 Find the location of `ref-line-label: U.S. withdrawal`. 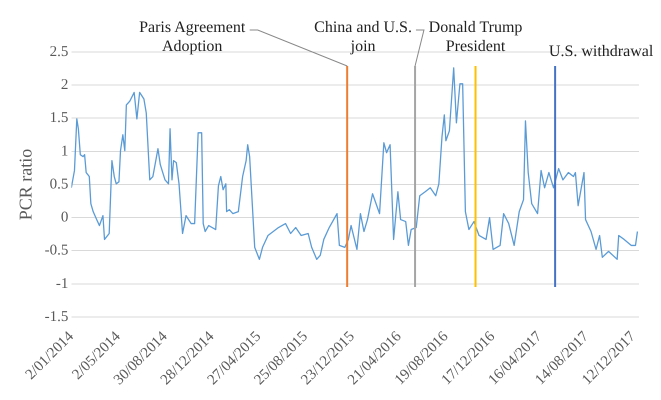

ref-line-label: U.S. withdrawal is located at coordinates (601, 51).